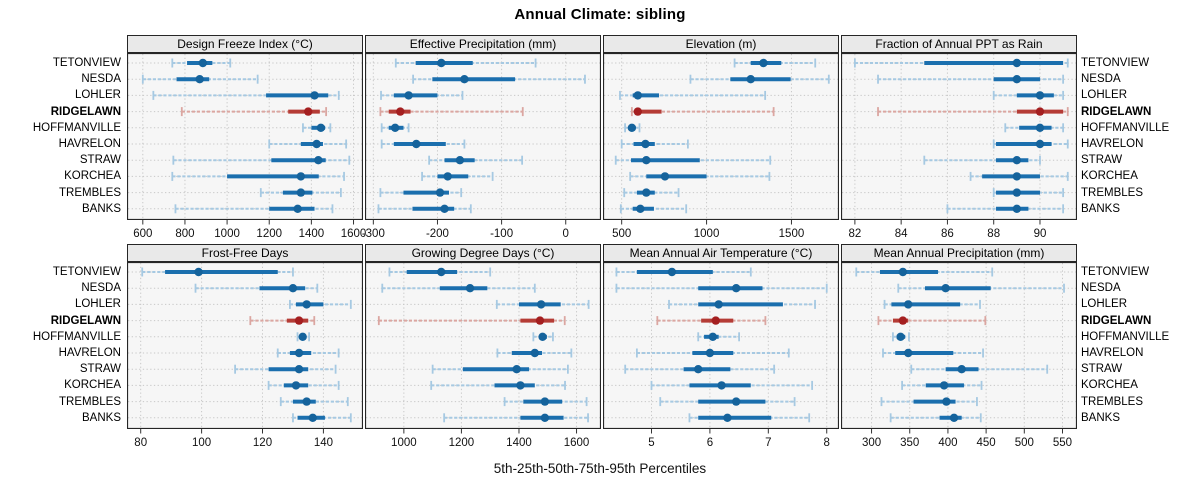 The height and width of the screenshot is (500, 1200). I want to click on panel-x-axis: 500 1000 1500, so click(708, 230).